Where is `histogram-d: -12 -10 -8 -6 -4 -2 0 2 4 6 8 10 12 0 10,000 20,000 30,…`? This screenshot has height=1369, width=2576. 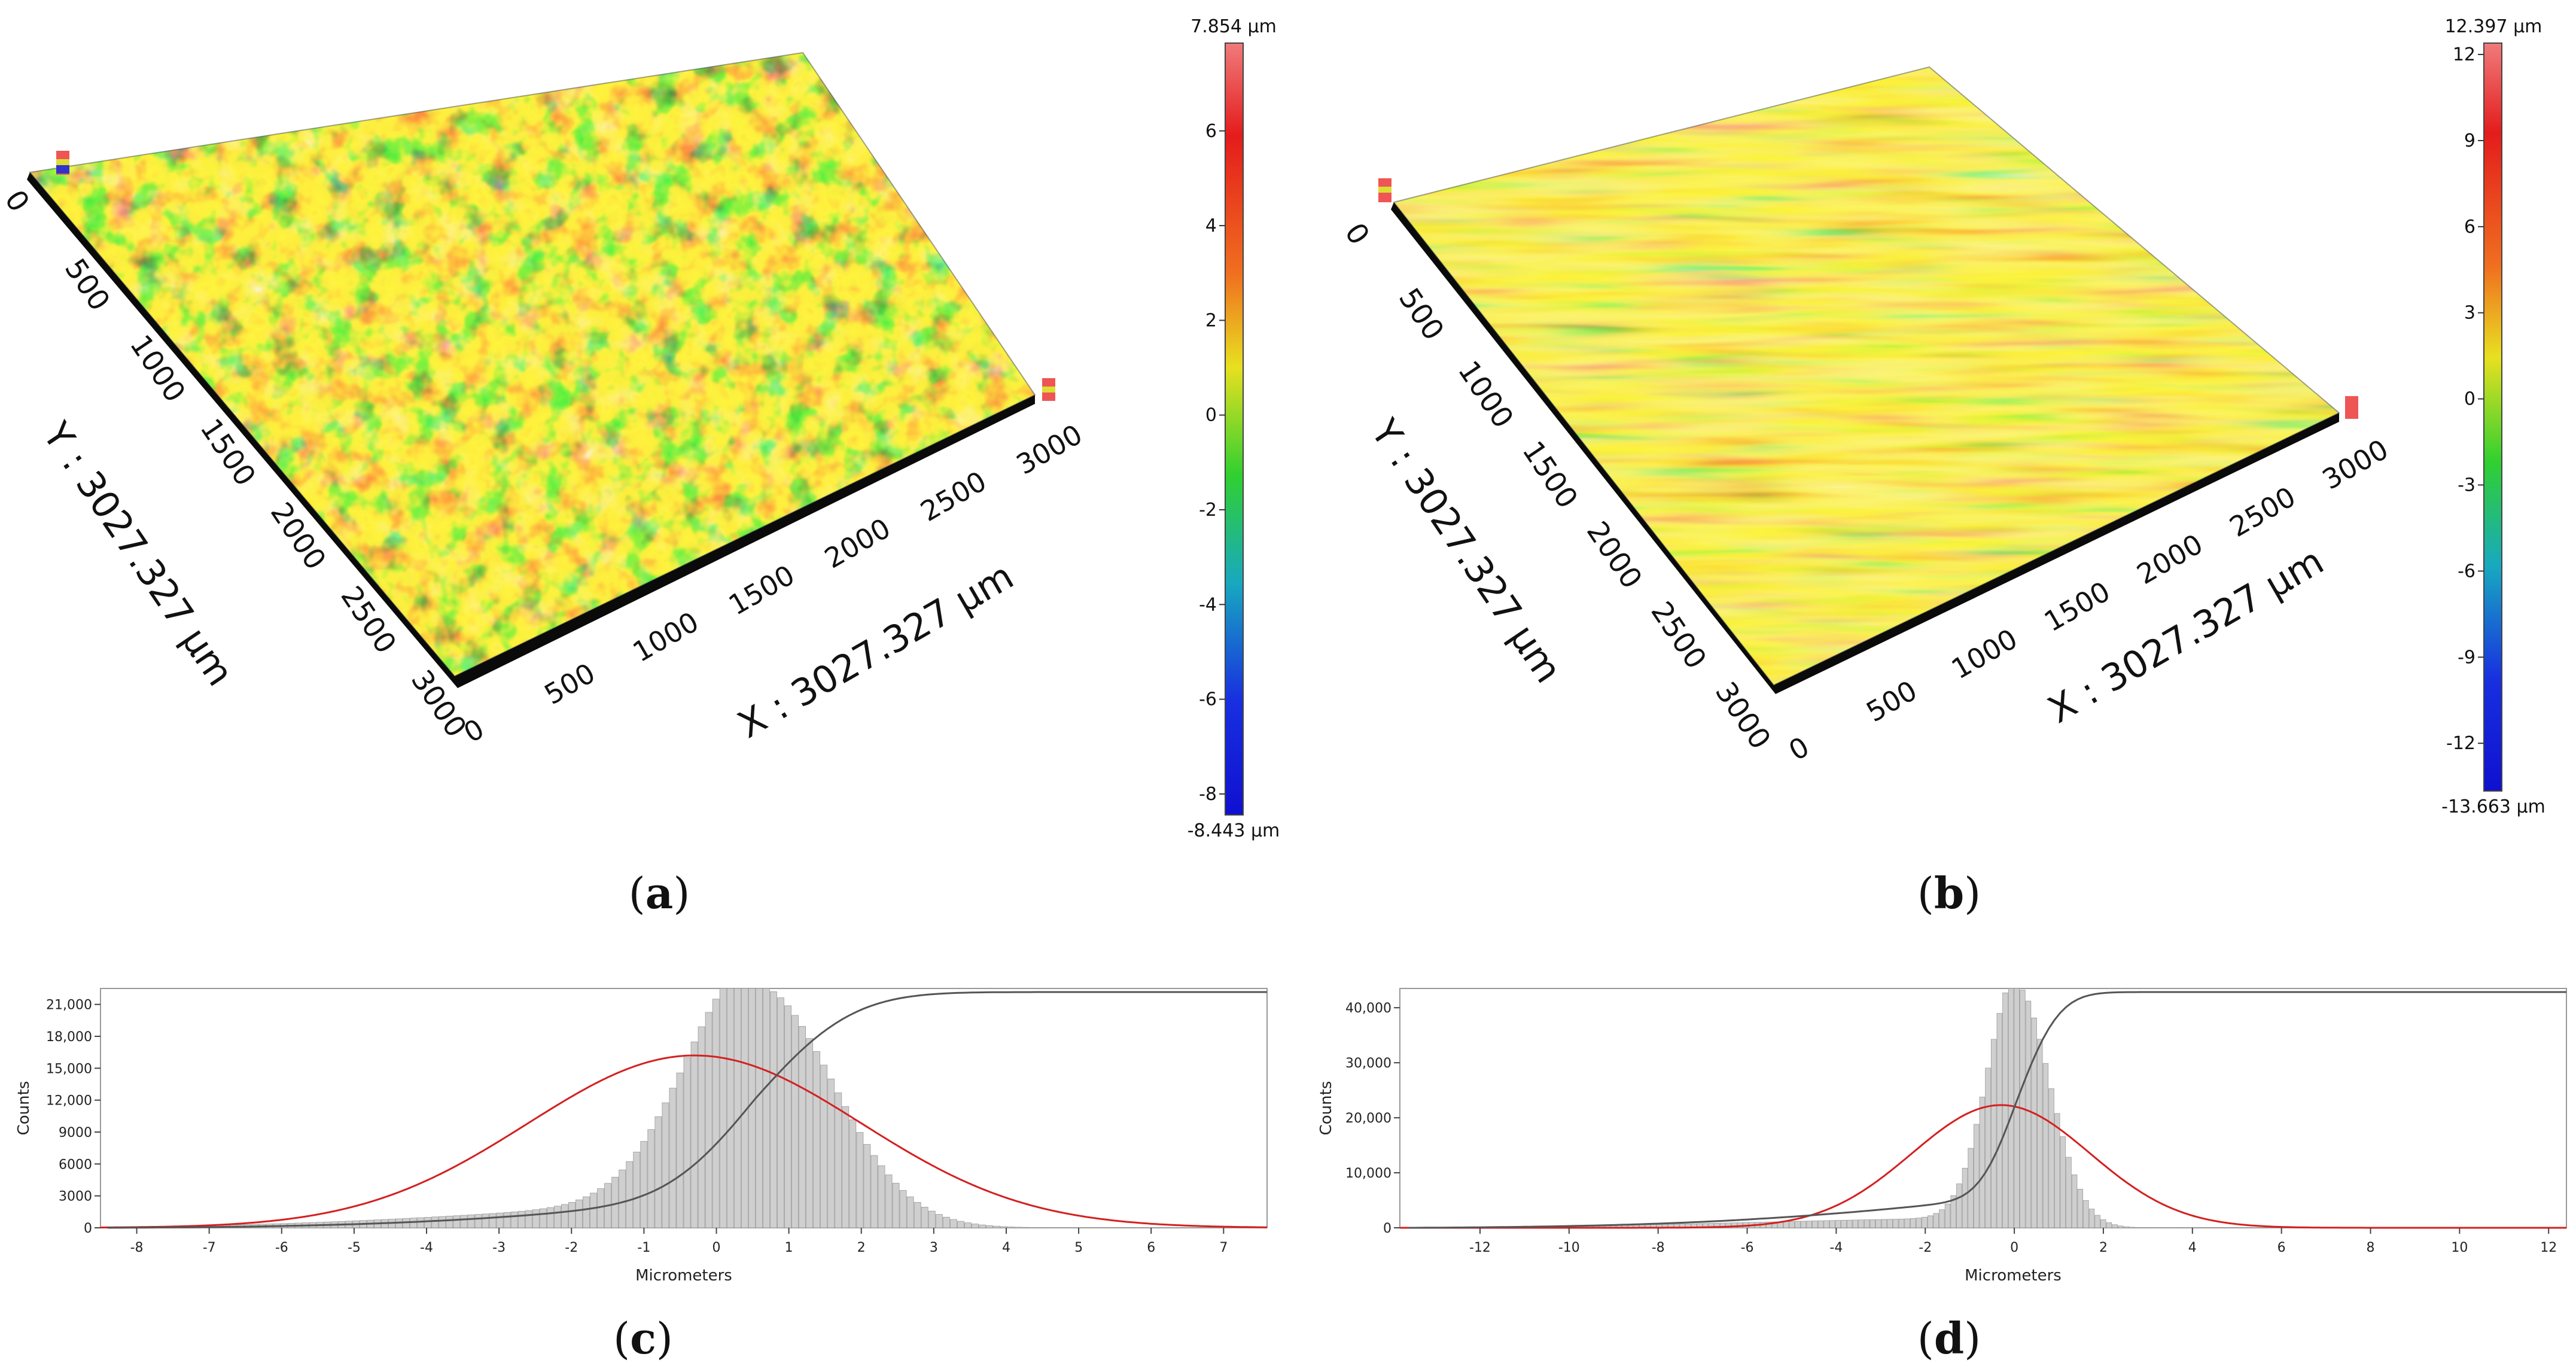
histogram-d: -12 -10 -8 -6 -4 -2 0 2 4 6 8 10 12 0 10,000 20,000 30,… is located at coordinates (1942, 1136).